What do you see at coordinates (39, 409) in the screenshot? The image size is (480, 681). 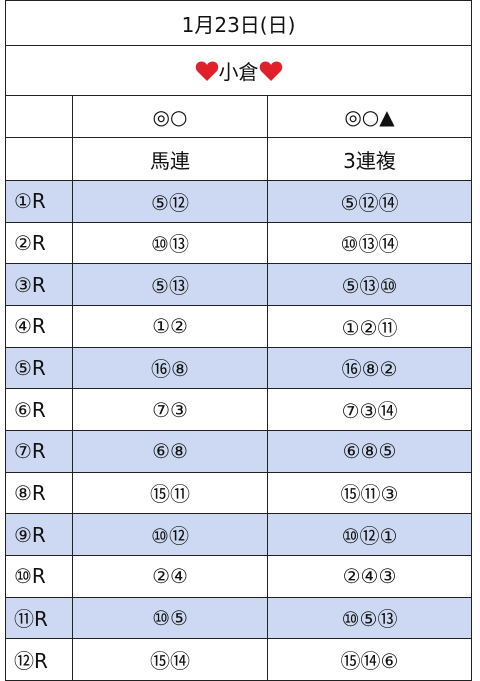 I see `race-label: ⑥R` at bounding box center [39, 409].